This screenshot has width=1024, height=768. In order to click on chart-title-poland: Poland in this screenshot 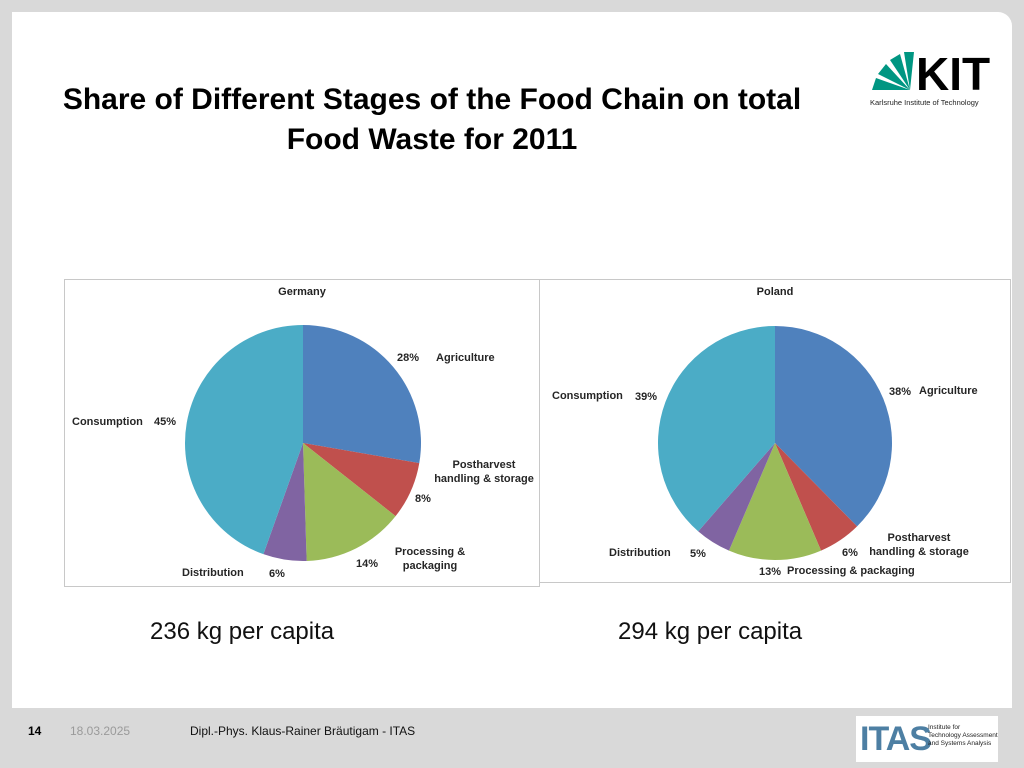, I will do `click(775, 292)`.